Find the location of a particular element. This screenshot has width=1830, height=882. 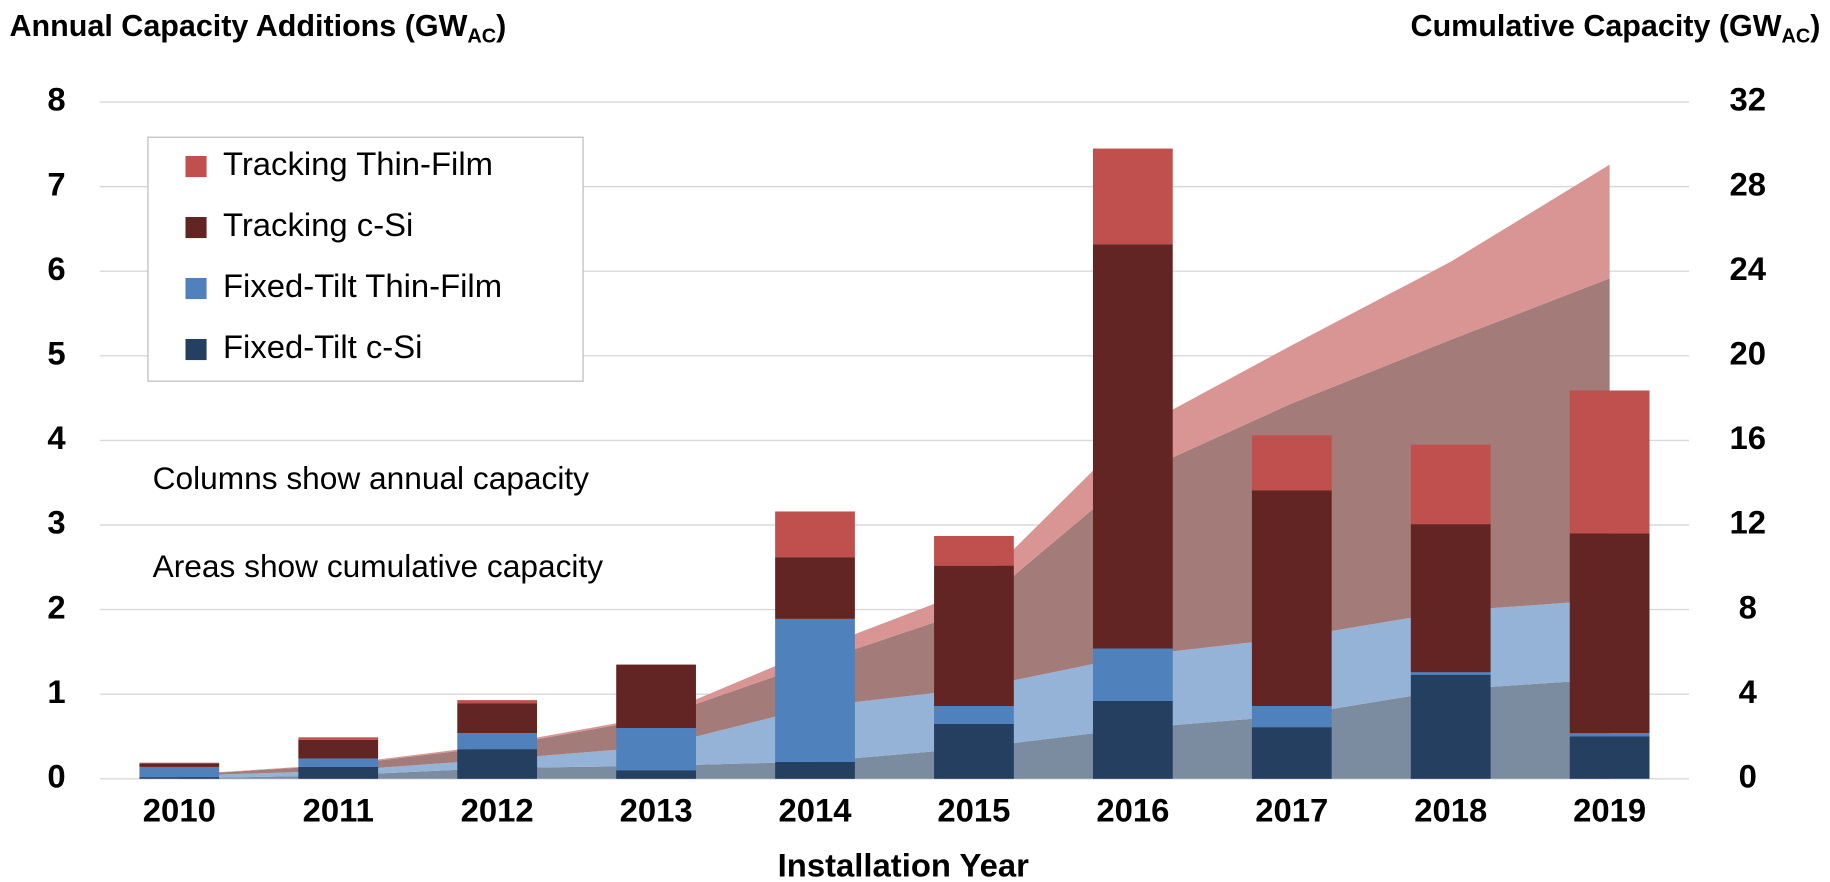

y2-tick-label: 20 is located at coordinates (1747, 352).